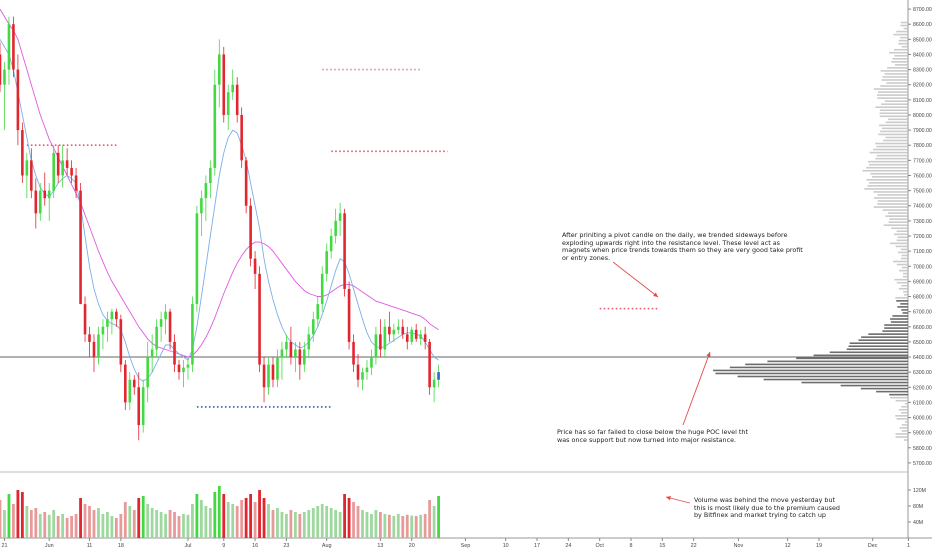 Image resolution: width=932 pixels, height=550 pixels. I want to click on price-tick-label: 8400.00, so click(922, 55).